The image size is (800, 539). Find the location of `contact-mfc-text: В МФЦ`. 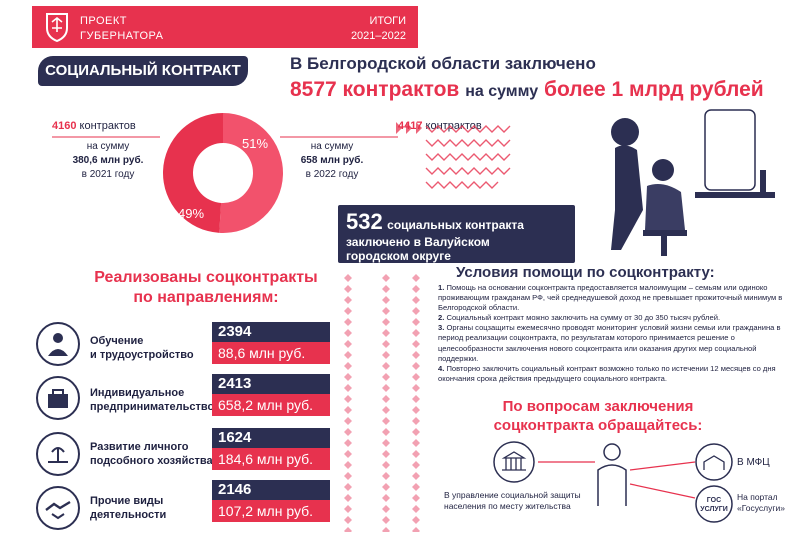

contact-mfc-text: В МФЦ is located at coordinates (753, 462).